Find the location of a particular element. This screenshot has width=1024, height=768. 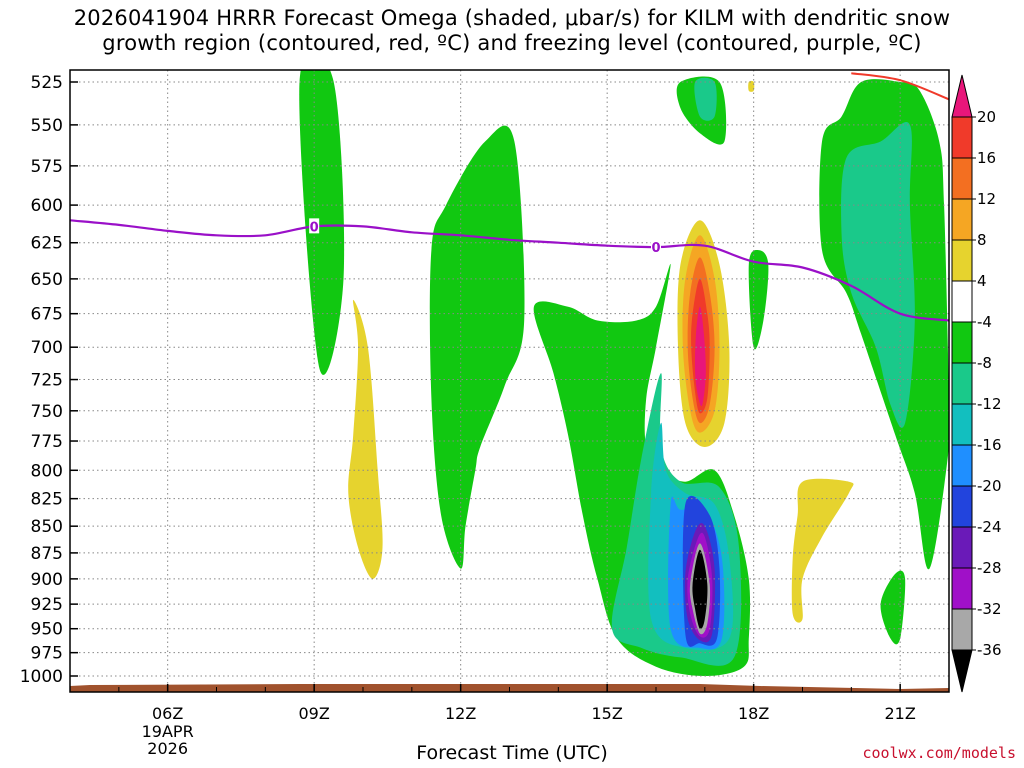

x-tick-label-15Z: 15Z is located at coordinates (607, 713).